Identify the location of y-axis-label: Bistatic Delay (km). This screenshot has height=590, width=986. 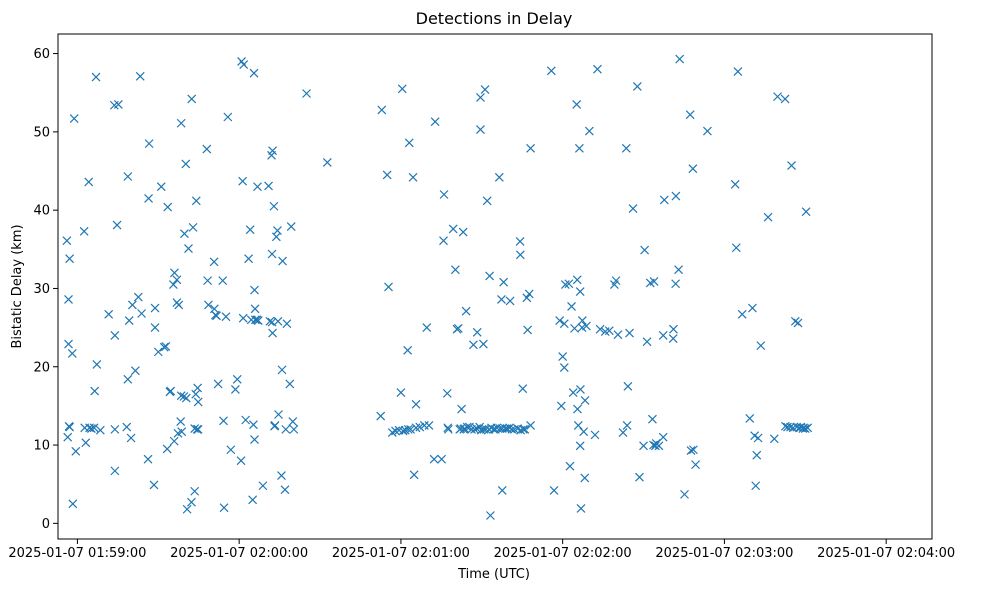
(17, 286).